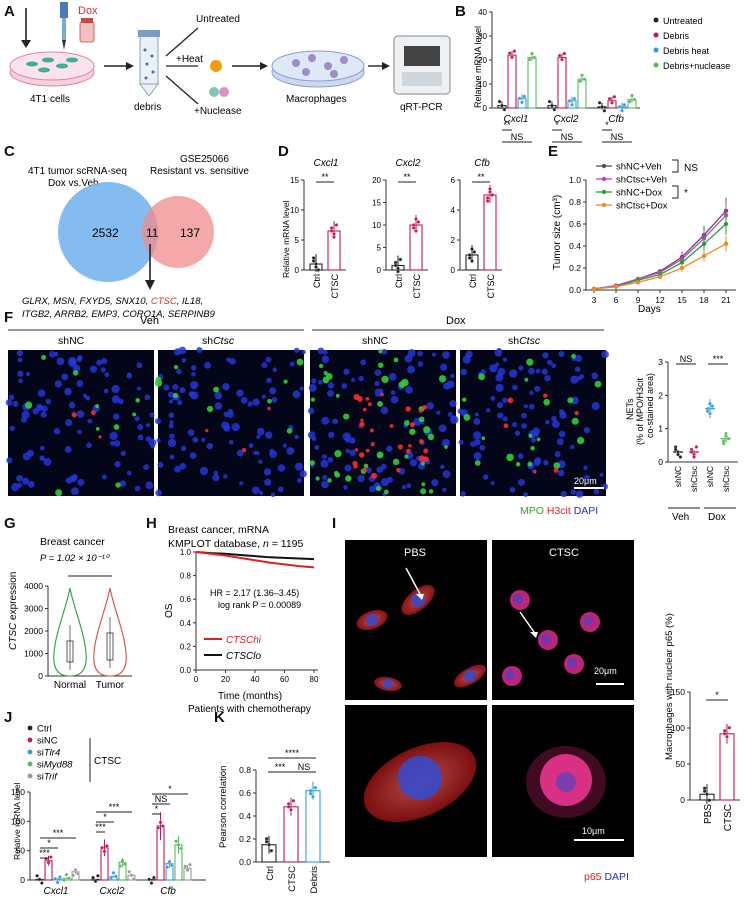  I want to click on macrophage-dish, so click(318, 69).